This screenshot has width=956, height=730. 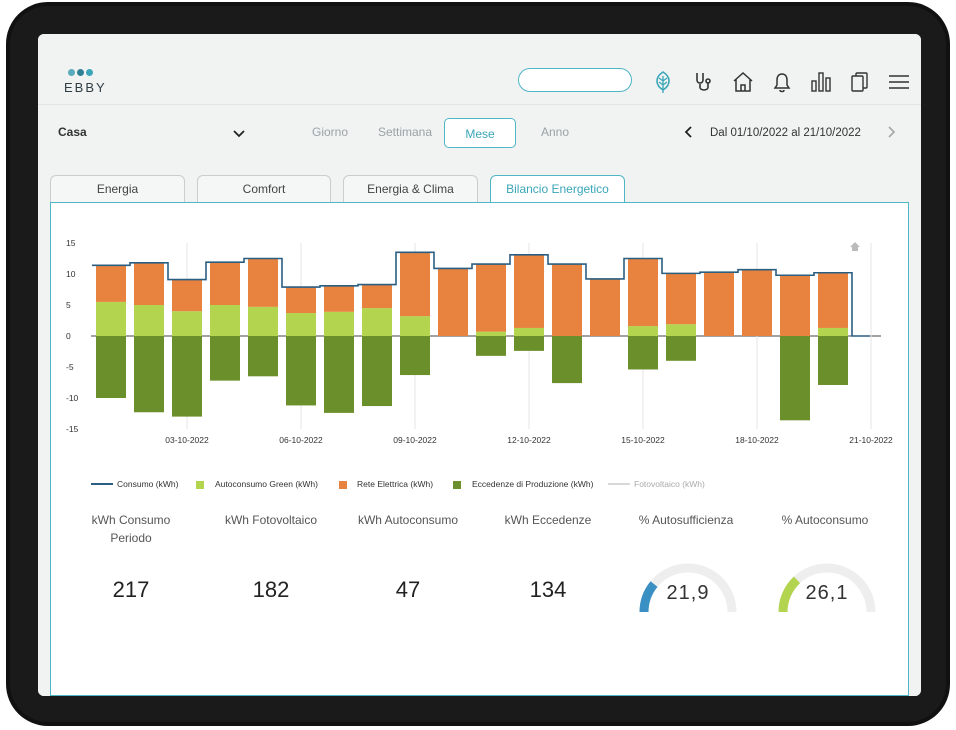 I want to click on documents-icon, so click(x=860, y=82).